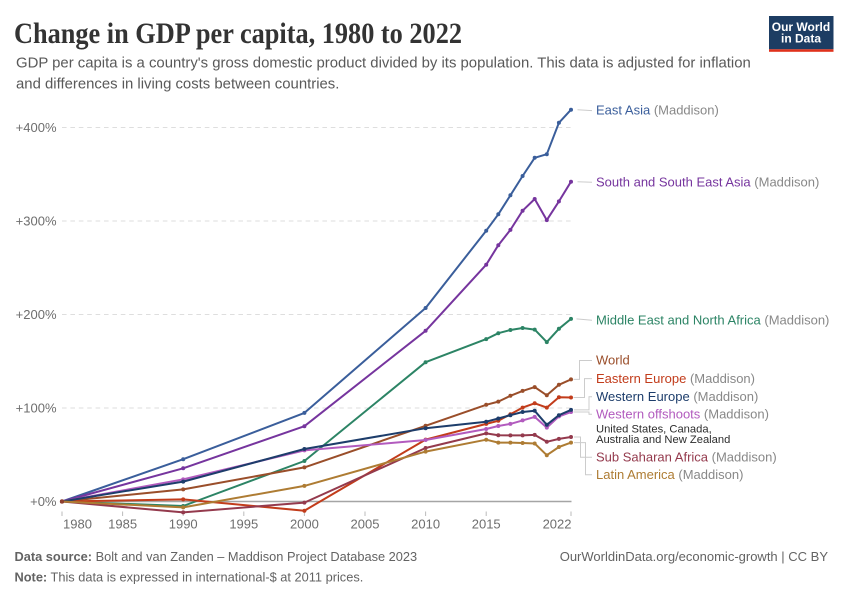  Describe the element at coordinates (36, 221) in the screenshot. I see `svg-text: +300%` at that location.